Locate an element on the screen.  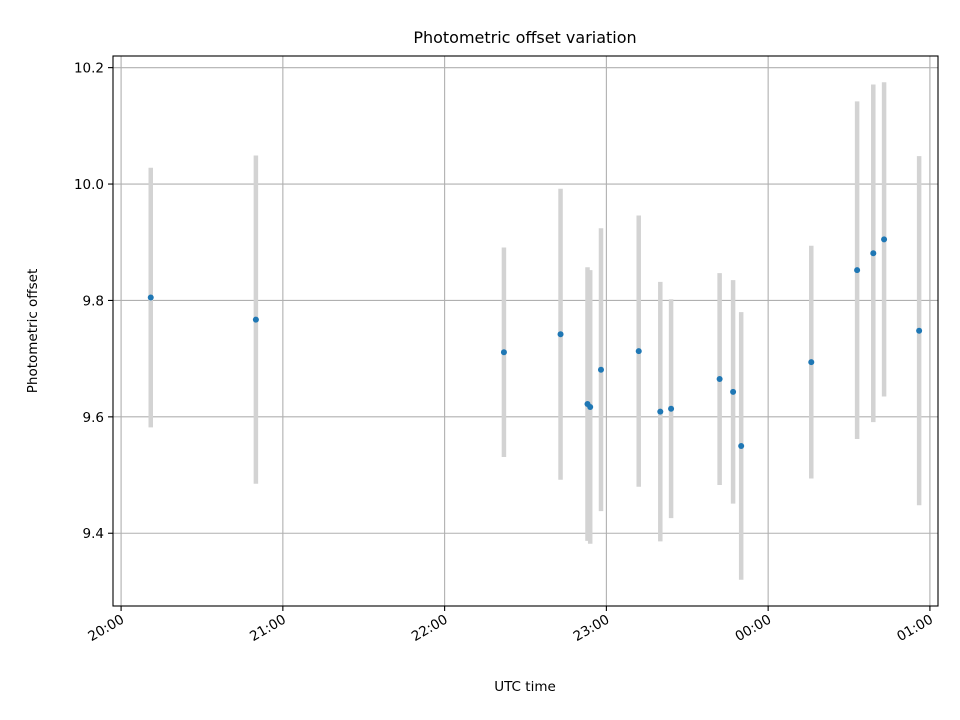
y-tick-label: 9.8 is located at coordinates (93, 301).